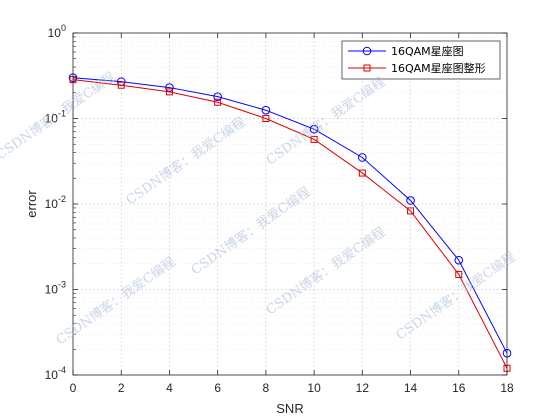 The image size is (560, 420). I want to click on x-tick-label: 4, so click(169, 388).